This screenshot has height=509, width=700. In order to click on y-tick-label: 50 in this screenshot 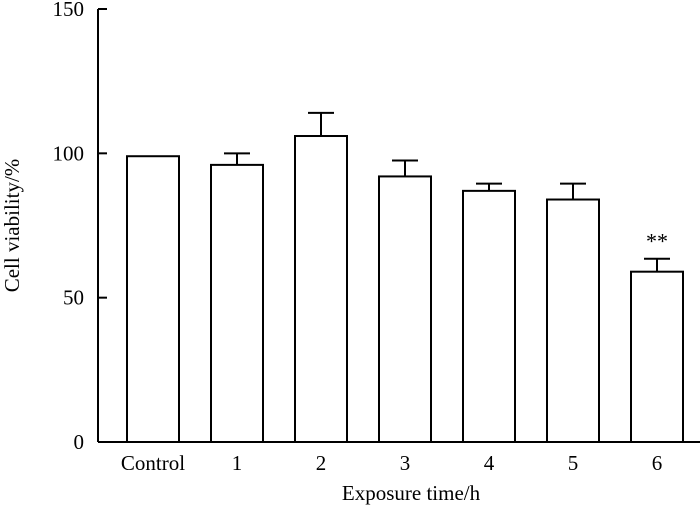, I will do `click(73, 298)`.